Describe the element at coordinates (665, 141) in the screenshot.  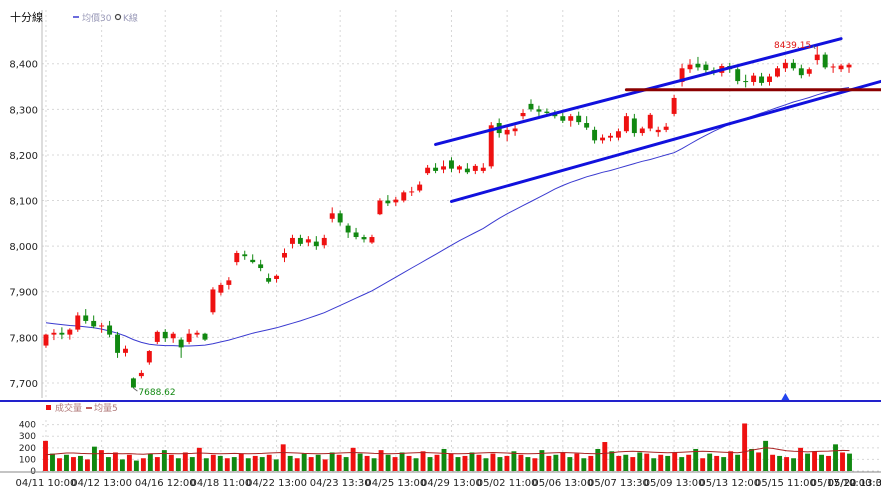
I see `lower-channel-trendline` at that location.